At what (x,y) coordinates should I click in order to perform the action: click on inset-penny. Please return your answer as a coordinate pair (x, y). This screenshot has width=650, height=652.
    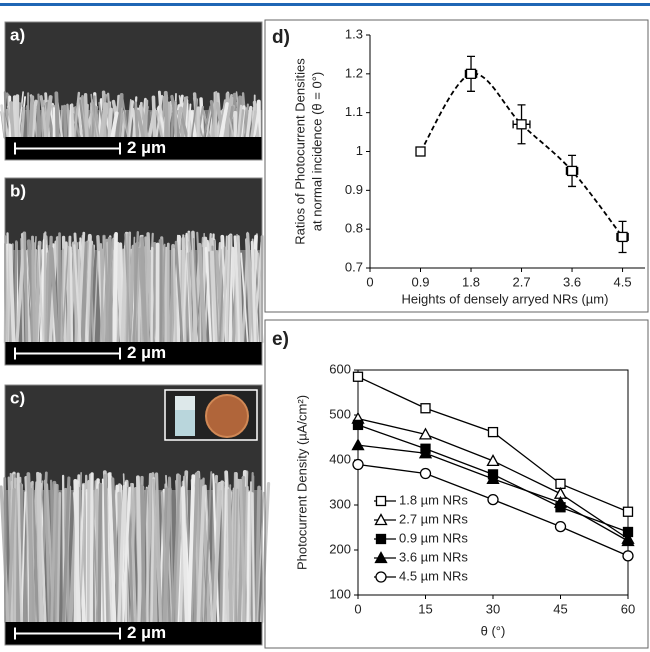
    Looking at the image, I should click on (227, 416).